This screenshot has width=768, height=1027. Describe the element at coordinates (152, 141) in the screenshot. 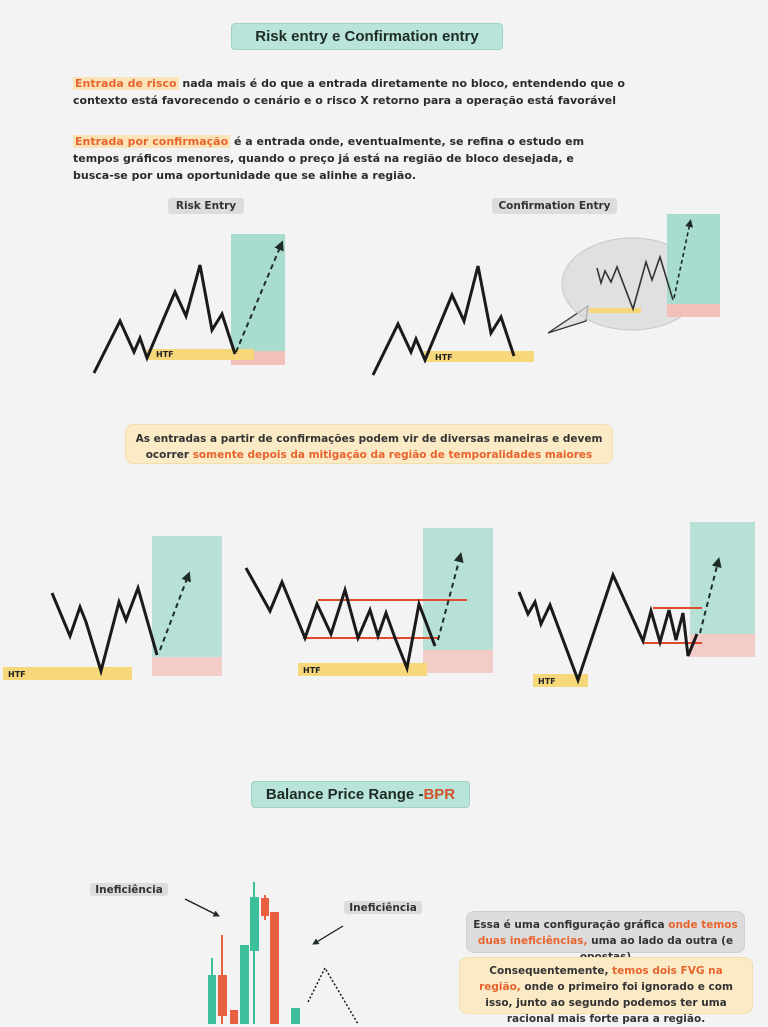

I see `confirmation-entry-highlight: Entrada por confirmação` at that location.